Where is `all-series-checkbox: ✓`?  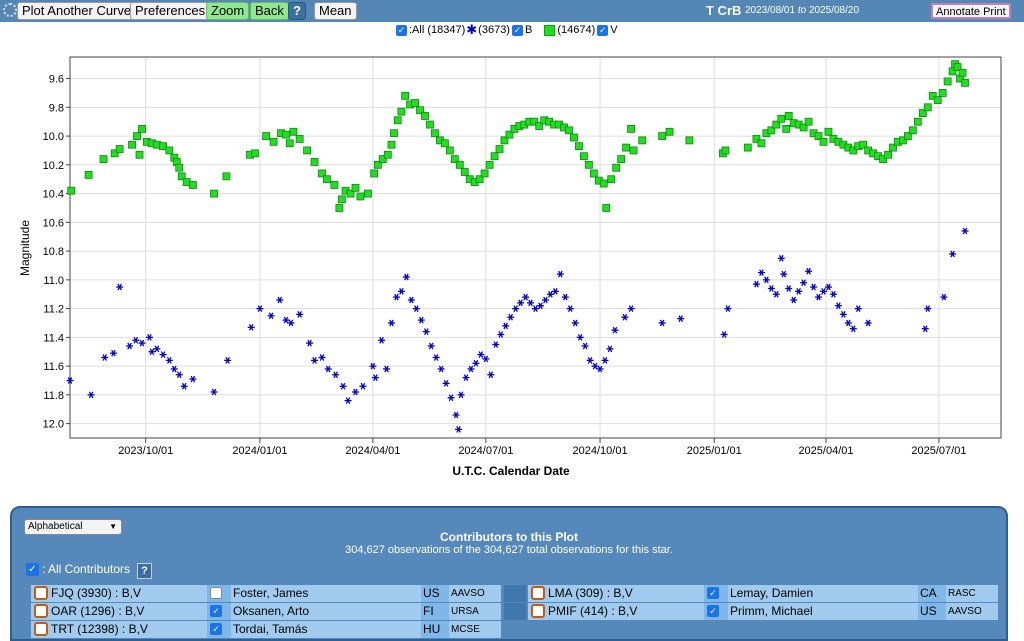 all-series-checkbox: ✓ is located at coordinates (401, 30).